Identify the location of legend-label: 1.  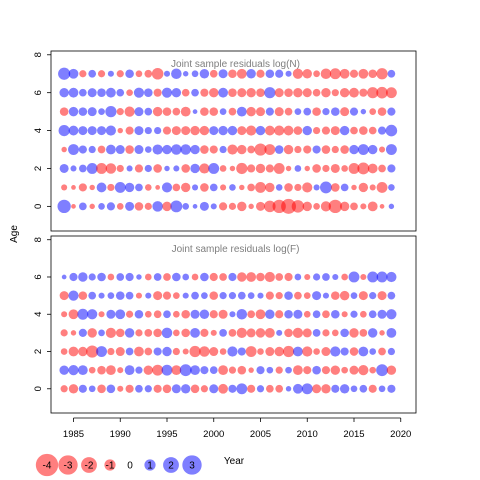
(150, 466).